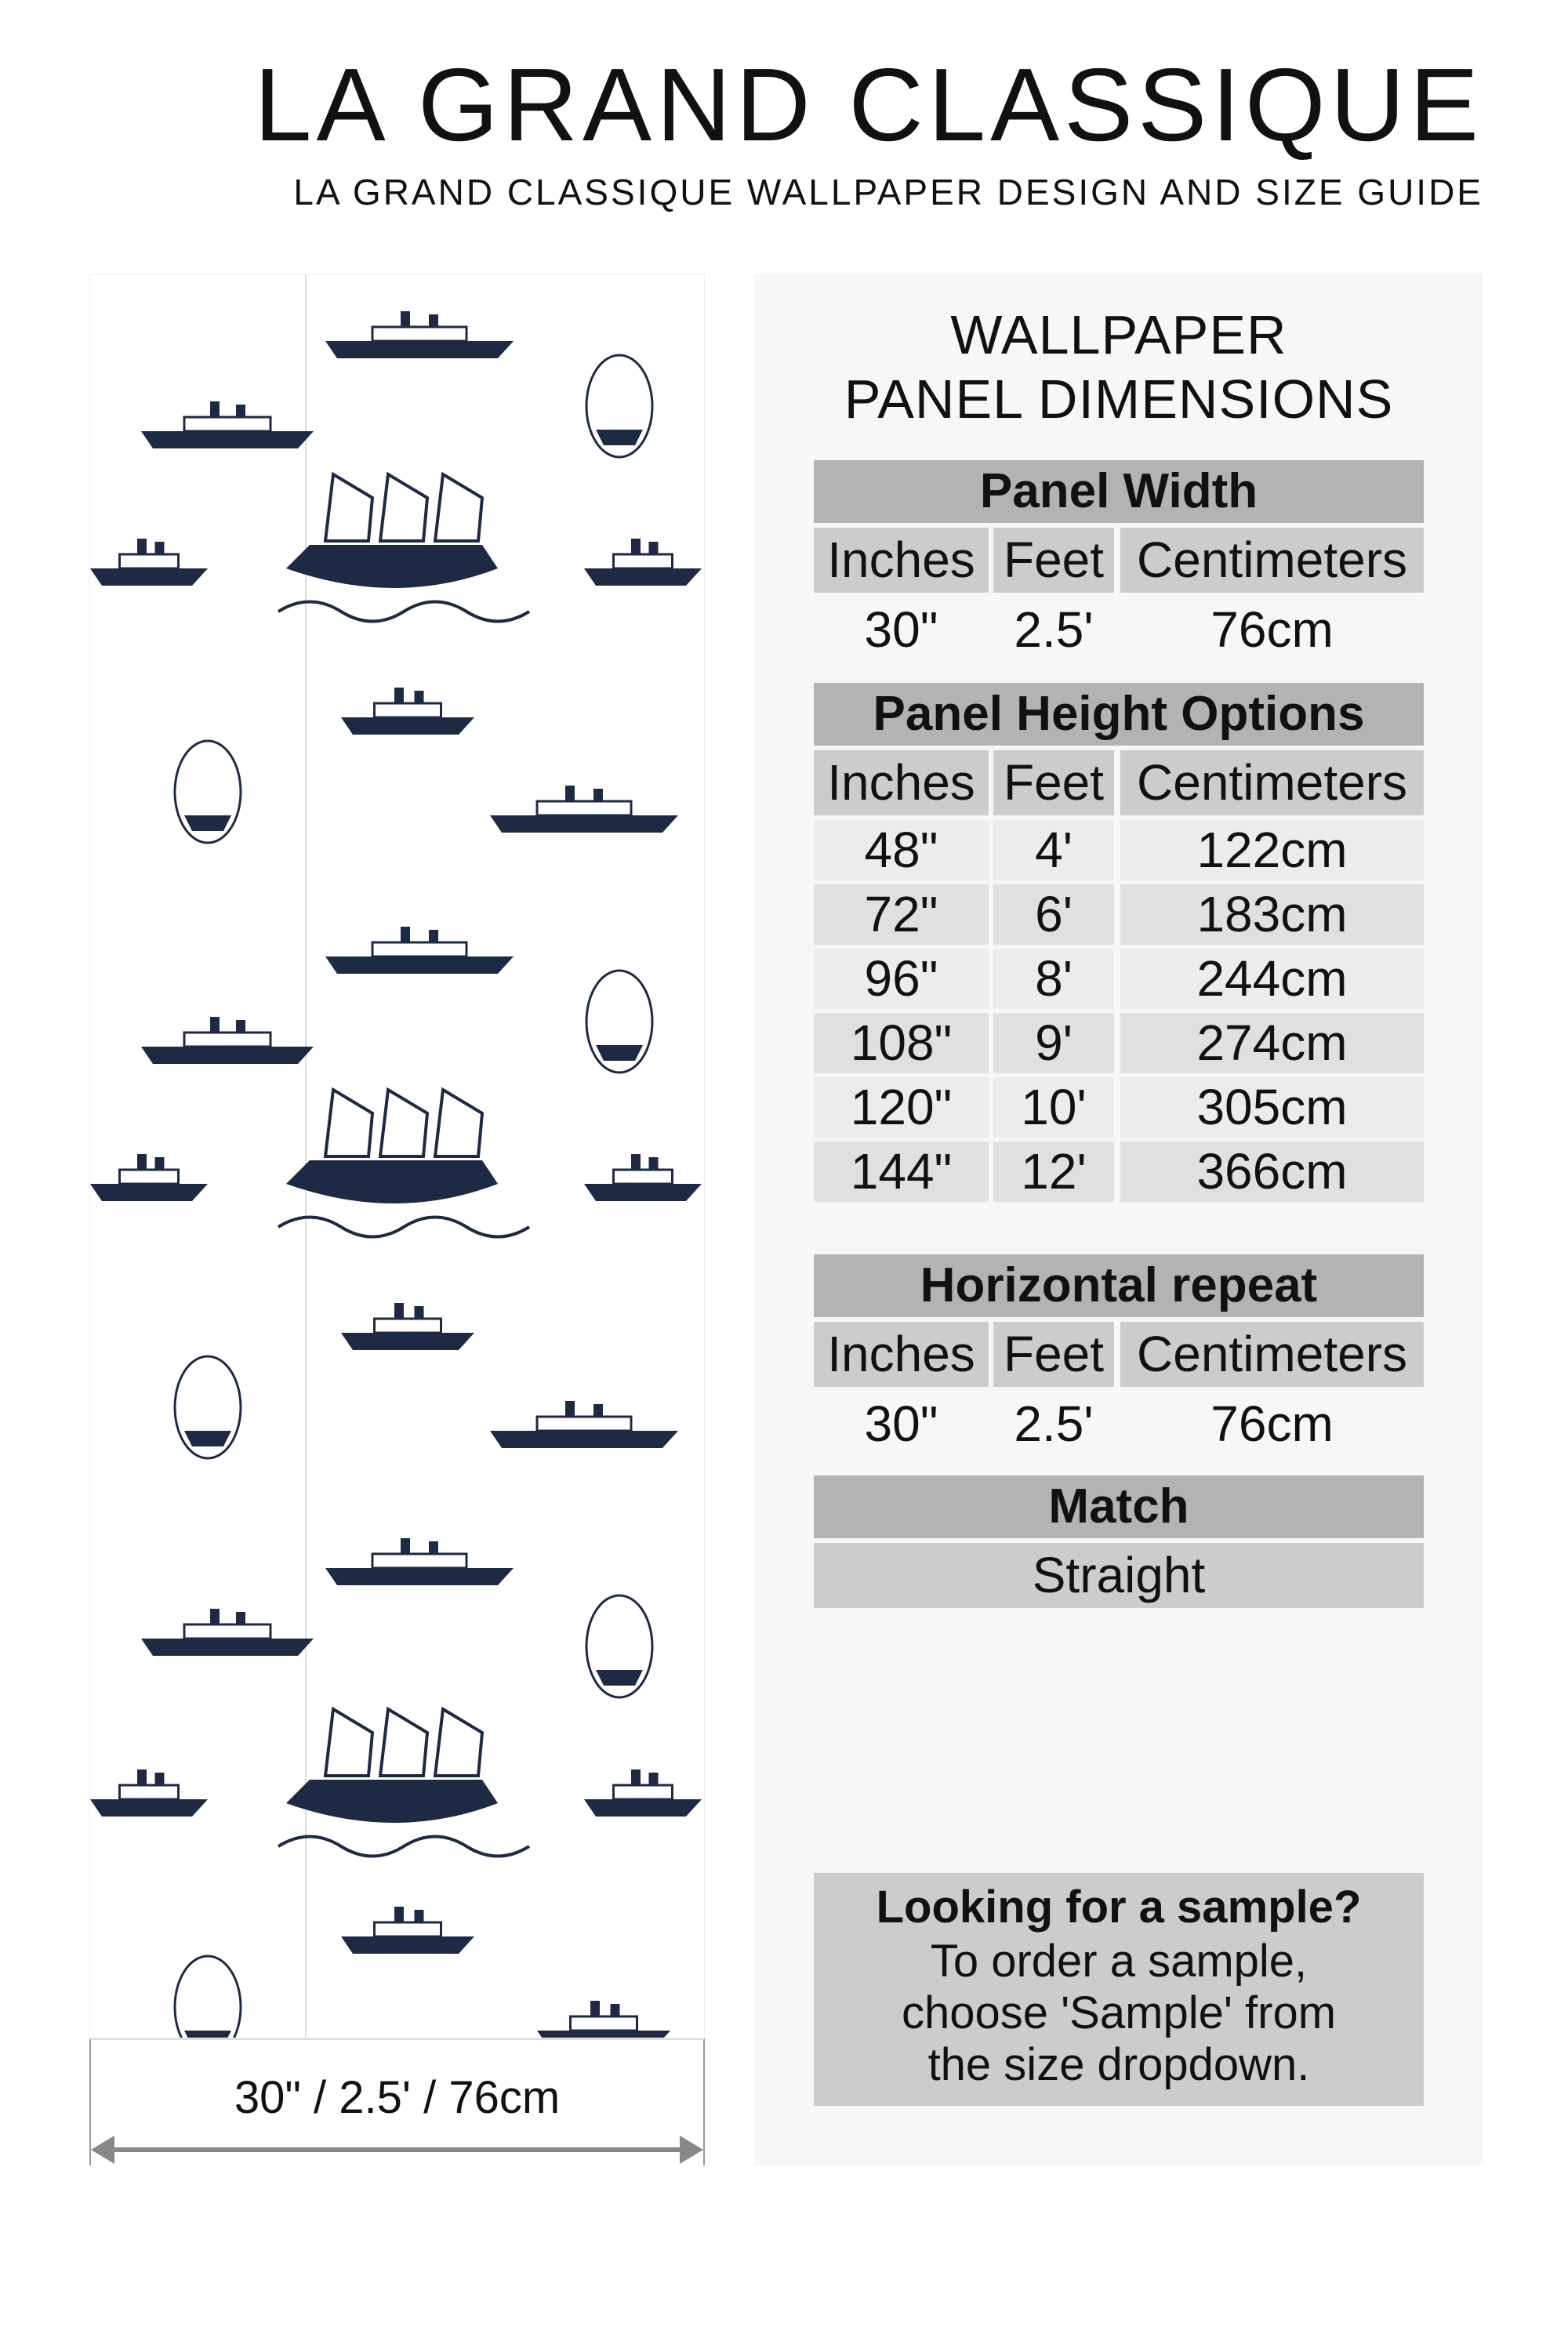 The image size is (1568, 2352). I want to click on height-option-row: 120" 10' 305cm, so click(1119, 1107).